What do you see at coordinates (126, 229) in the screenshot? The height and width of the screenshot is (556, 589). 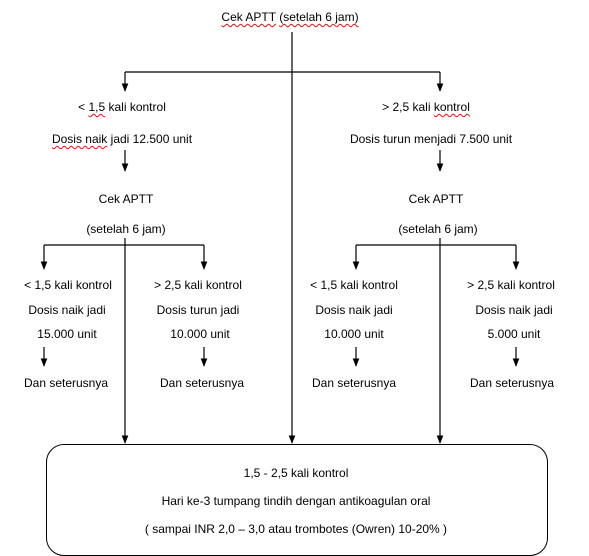 I see `left-check-time: (setelah 6 jam)` at bounding box center [126, 229].